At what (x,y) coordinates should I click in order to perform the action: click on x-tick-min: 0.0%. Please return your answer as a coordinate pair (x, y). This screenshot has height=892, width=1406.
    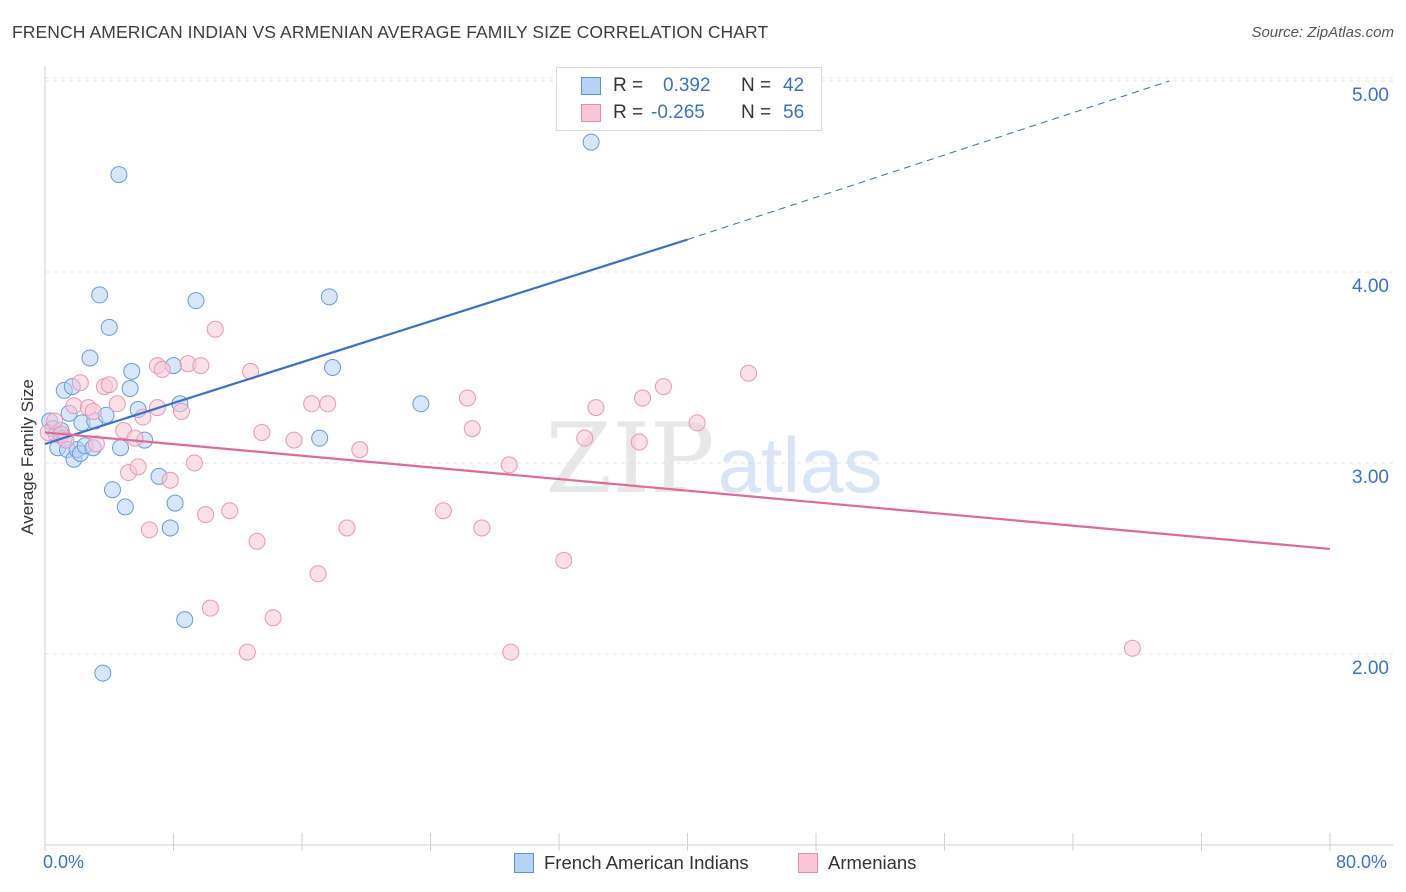
    Looking at the image, I should click on (64, 862).